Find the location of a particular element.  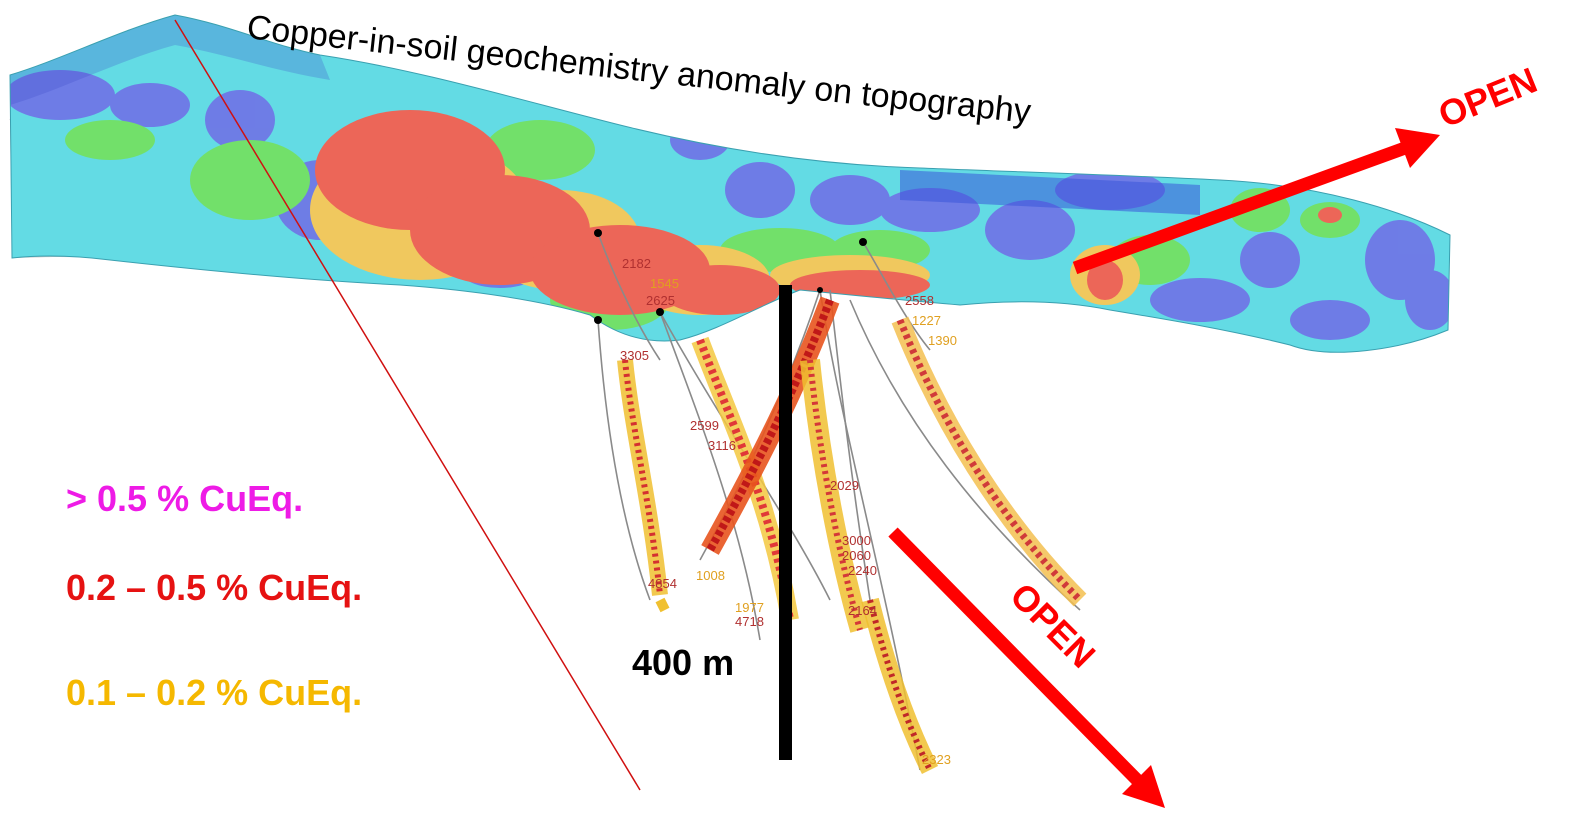

legend-item-high-grade: > 0.5 % CuEq. is located at coordinates (185, 498).